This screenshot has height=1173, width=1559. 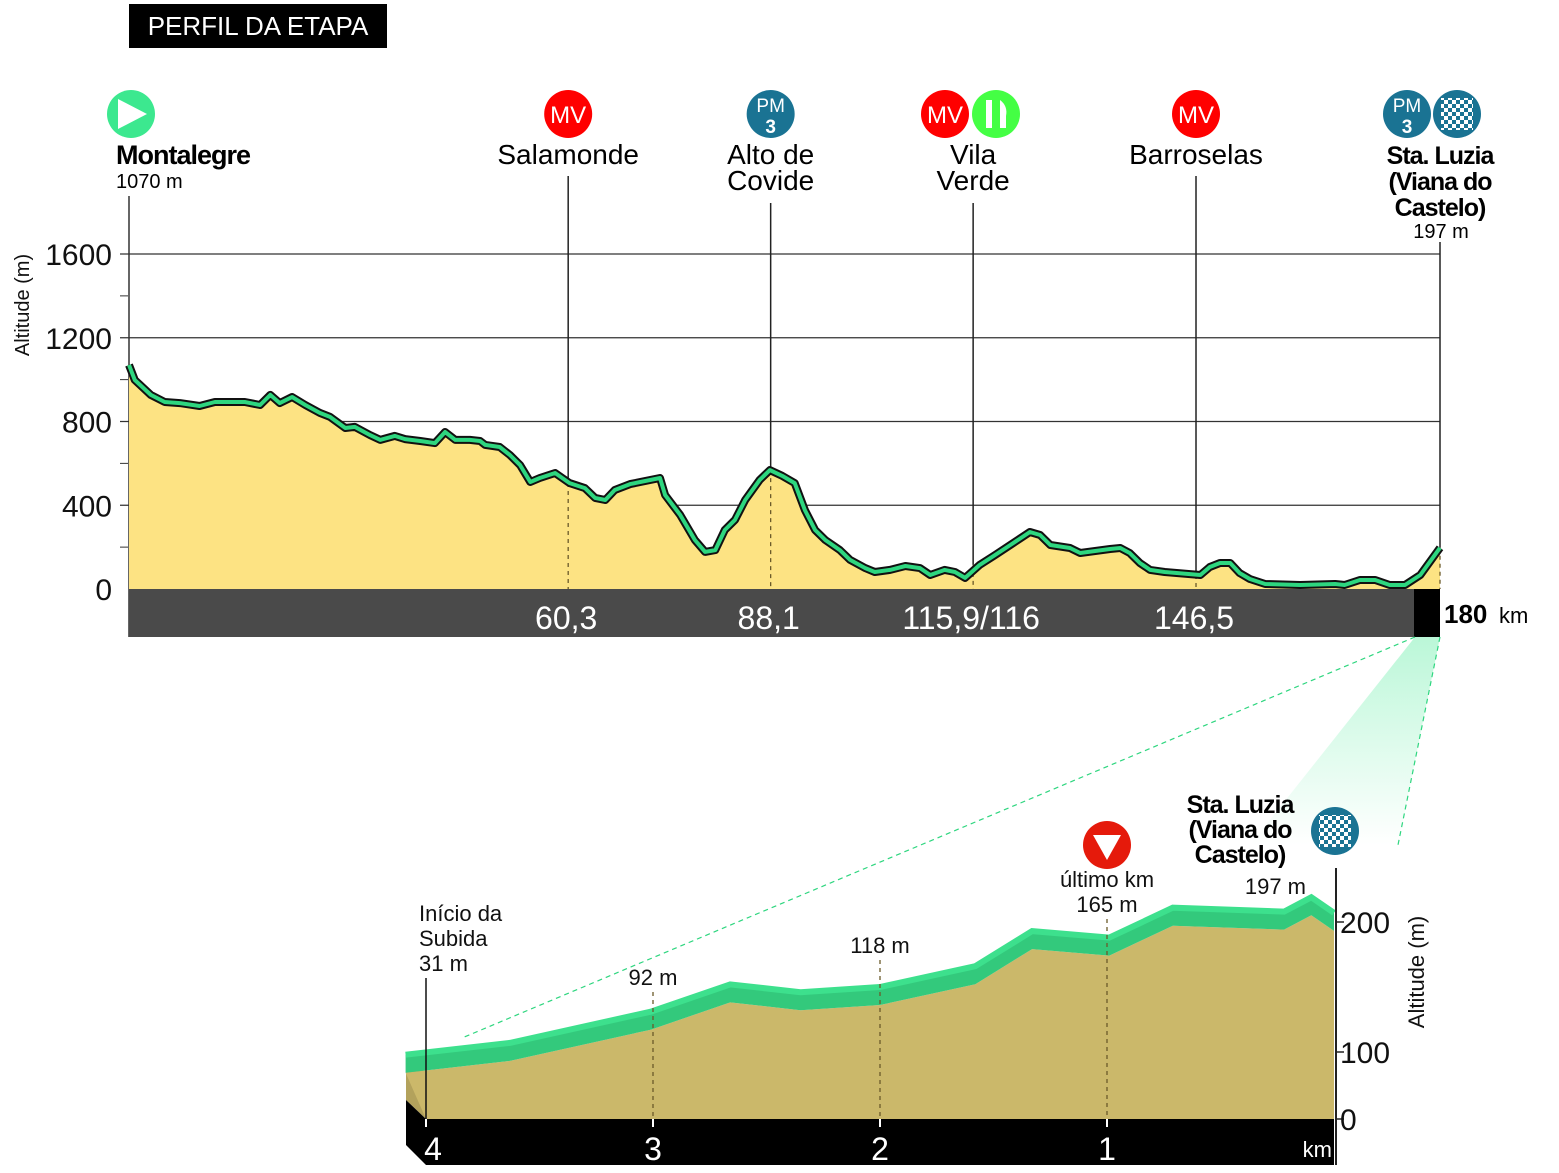 What do you see at coordinates (973, 180) in the screenshot?
I see `place-name: Verde` at bounding box center [973, 180].